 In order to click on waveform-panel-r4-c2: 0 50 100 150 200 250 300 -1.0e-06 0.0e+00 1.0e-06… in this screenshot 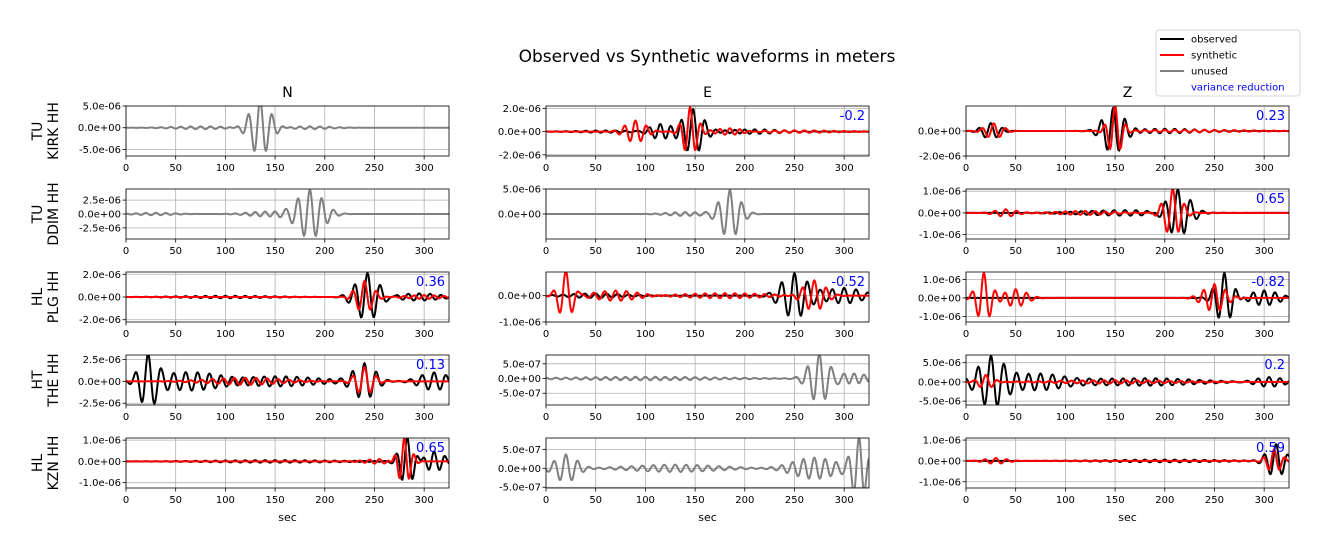, I will do `click(1104, 480)`.